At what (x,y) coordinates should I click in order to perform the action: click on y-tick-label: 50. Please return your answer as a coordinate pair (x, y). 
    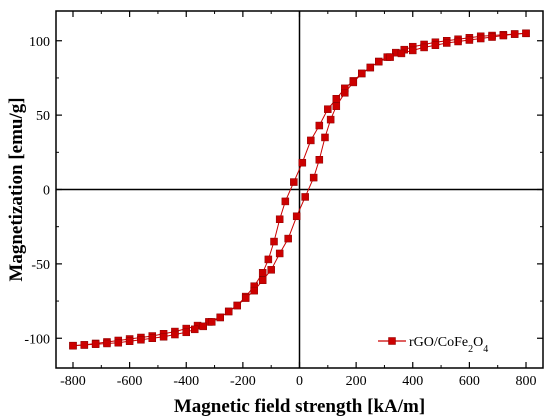
    Looking at the image, I should click on (43, 116).